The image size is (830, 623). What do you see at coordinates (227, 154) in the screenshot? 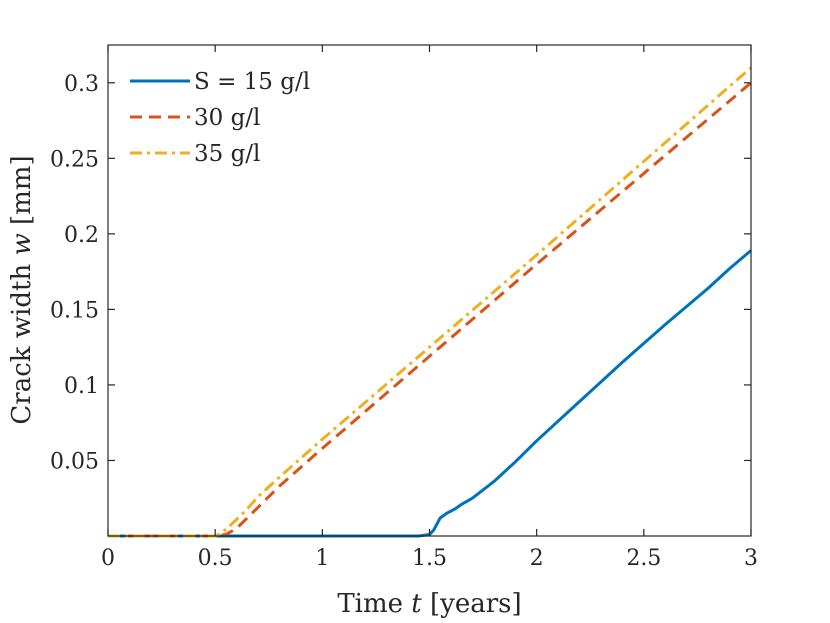
I see `legend-label-3: 35 g/l` at bounding box center [227, 154].